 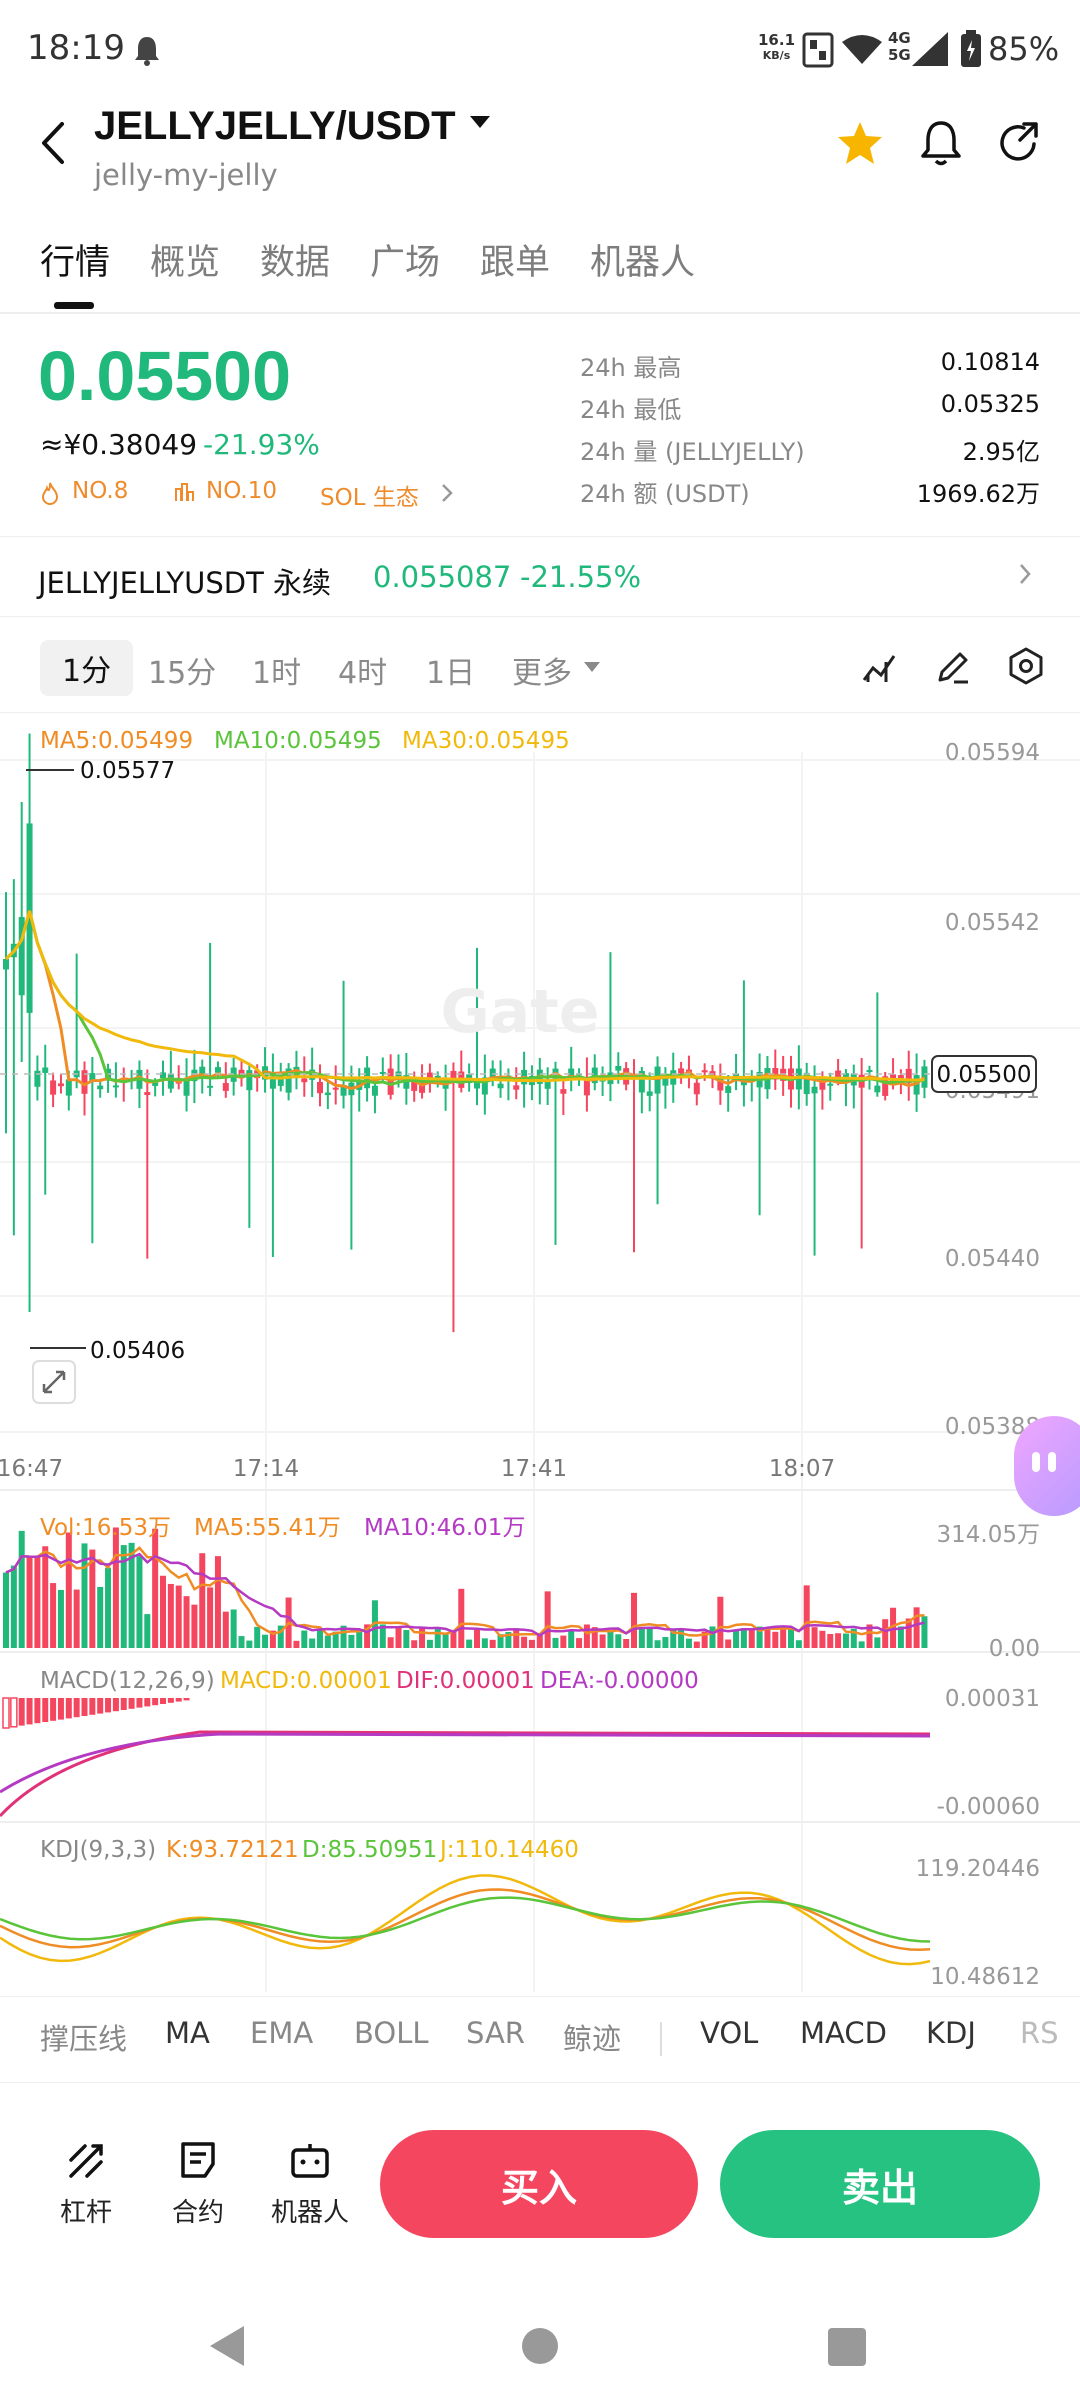 What do you see at coordinates (187, 2033) in the screenshot?
I see `indicator-tab-ma: MA` at bounding box center [187, 2033].